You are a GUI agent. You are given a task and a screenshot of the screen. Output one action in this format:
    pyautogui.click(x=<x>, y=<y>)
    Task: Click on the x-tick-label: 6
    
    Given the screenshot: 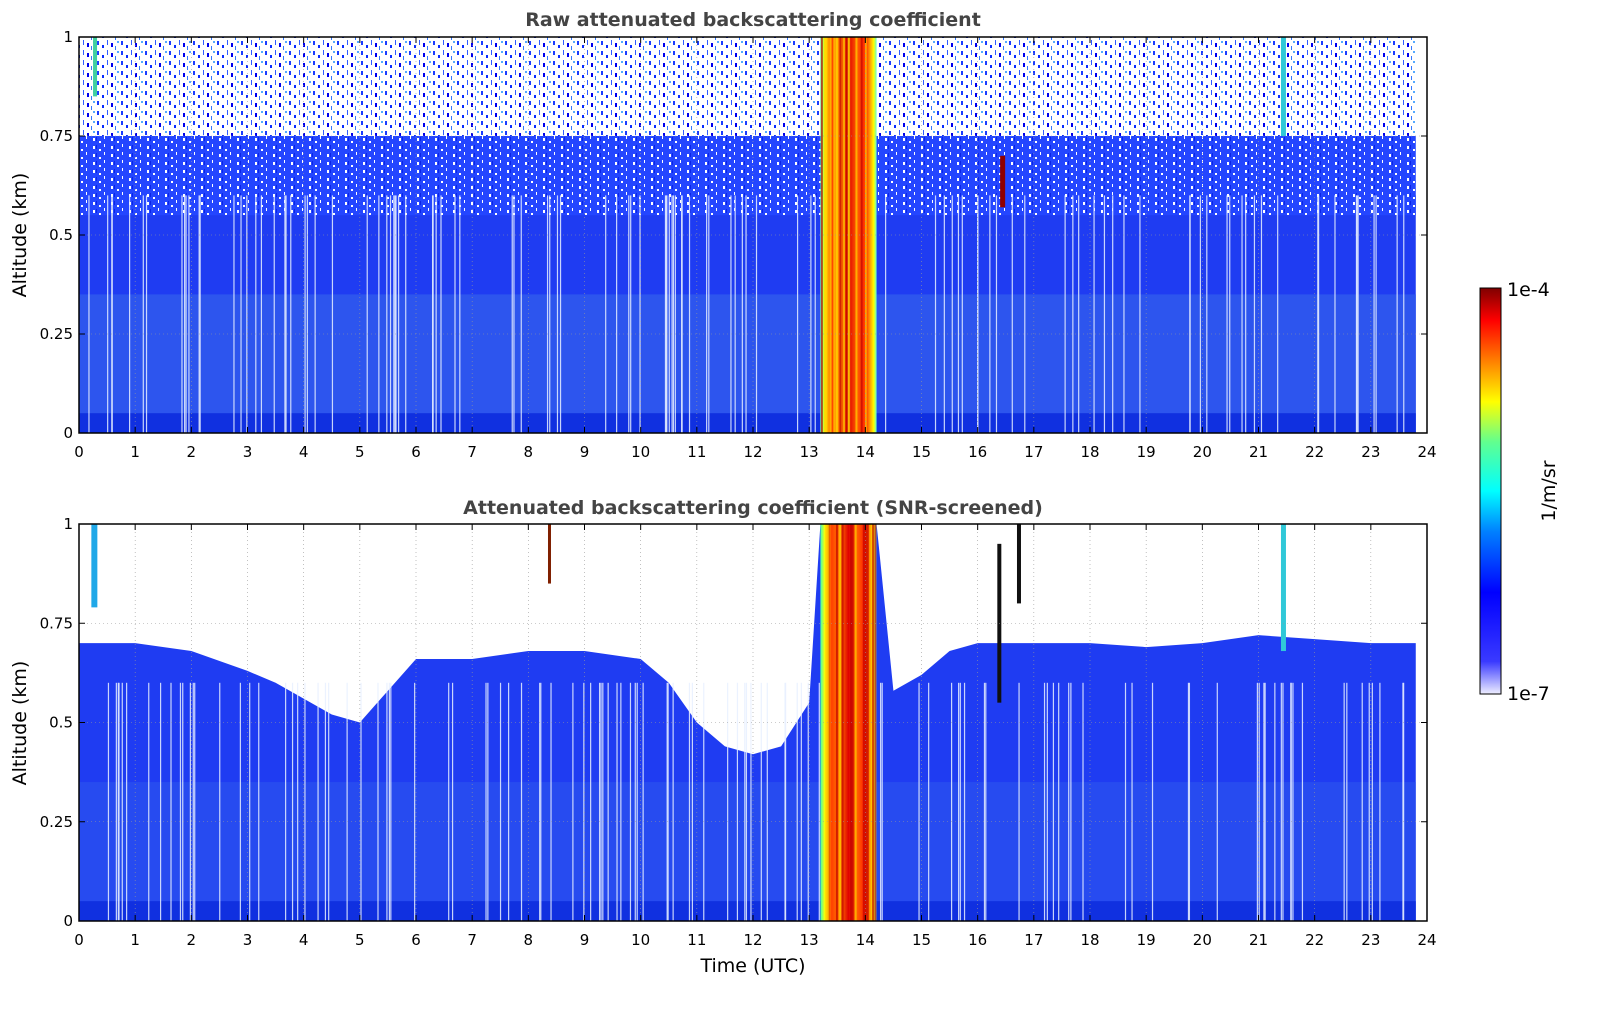 What is the action you would take?
    pyautogui.click(x=416, y=452)
    